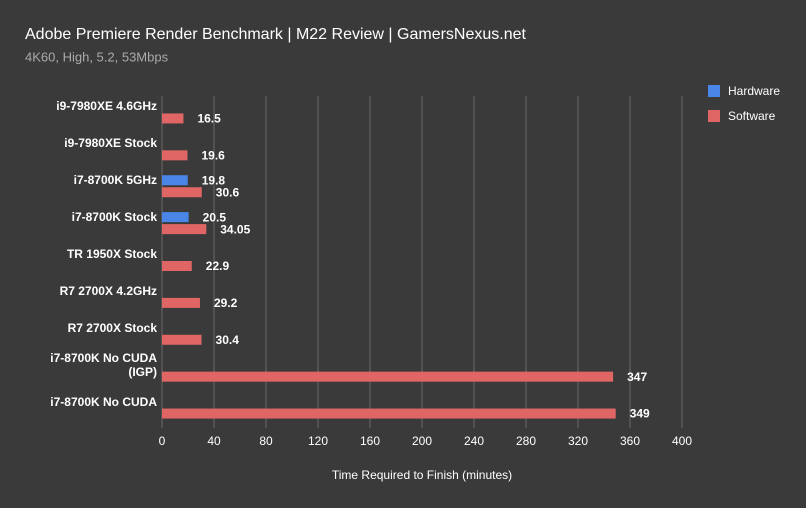 This screenshot has height=508, width=806. I want to click on value-label: 29.2, so click(226, 303).